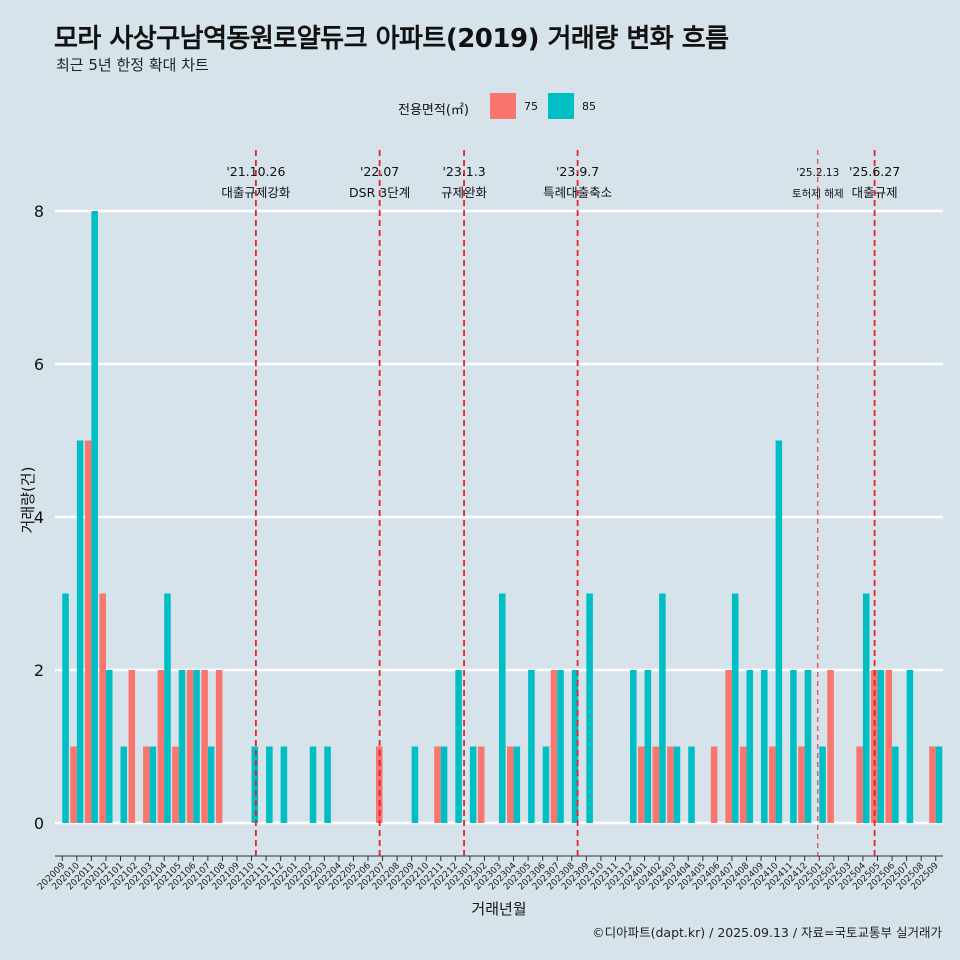 The width and height of the screenshot is (960, 960). Describe the element at coordinates (39, 823) in the screenshot. I see `y-tick-label: 0` at that location.